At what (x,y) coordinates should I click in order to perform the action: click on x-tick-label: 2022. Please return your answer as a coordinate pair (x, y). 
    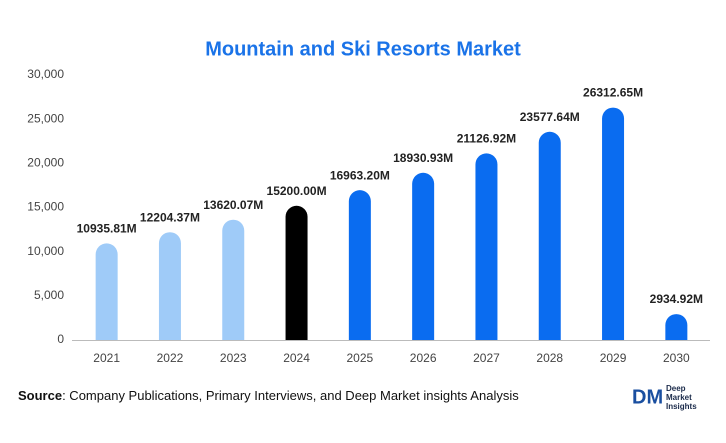
    Looking at the image, I should click on (170, 358).